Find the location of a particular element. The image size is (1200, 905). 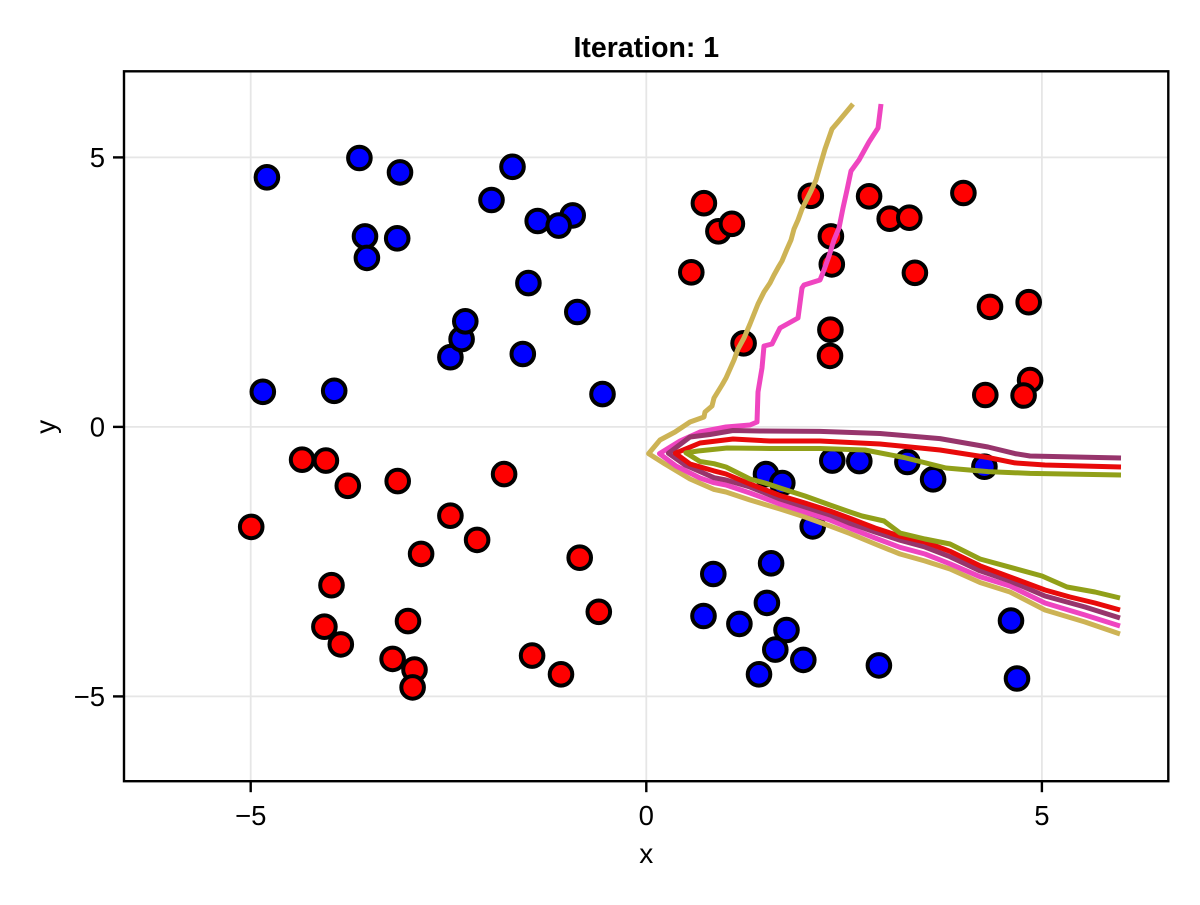

svg-text: Iteration: 1 is located at coordinates (646, 48).